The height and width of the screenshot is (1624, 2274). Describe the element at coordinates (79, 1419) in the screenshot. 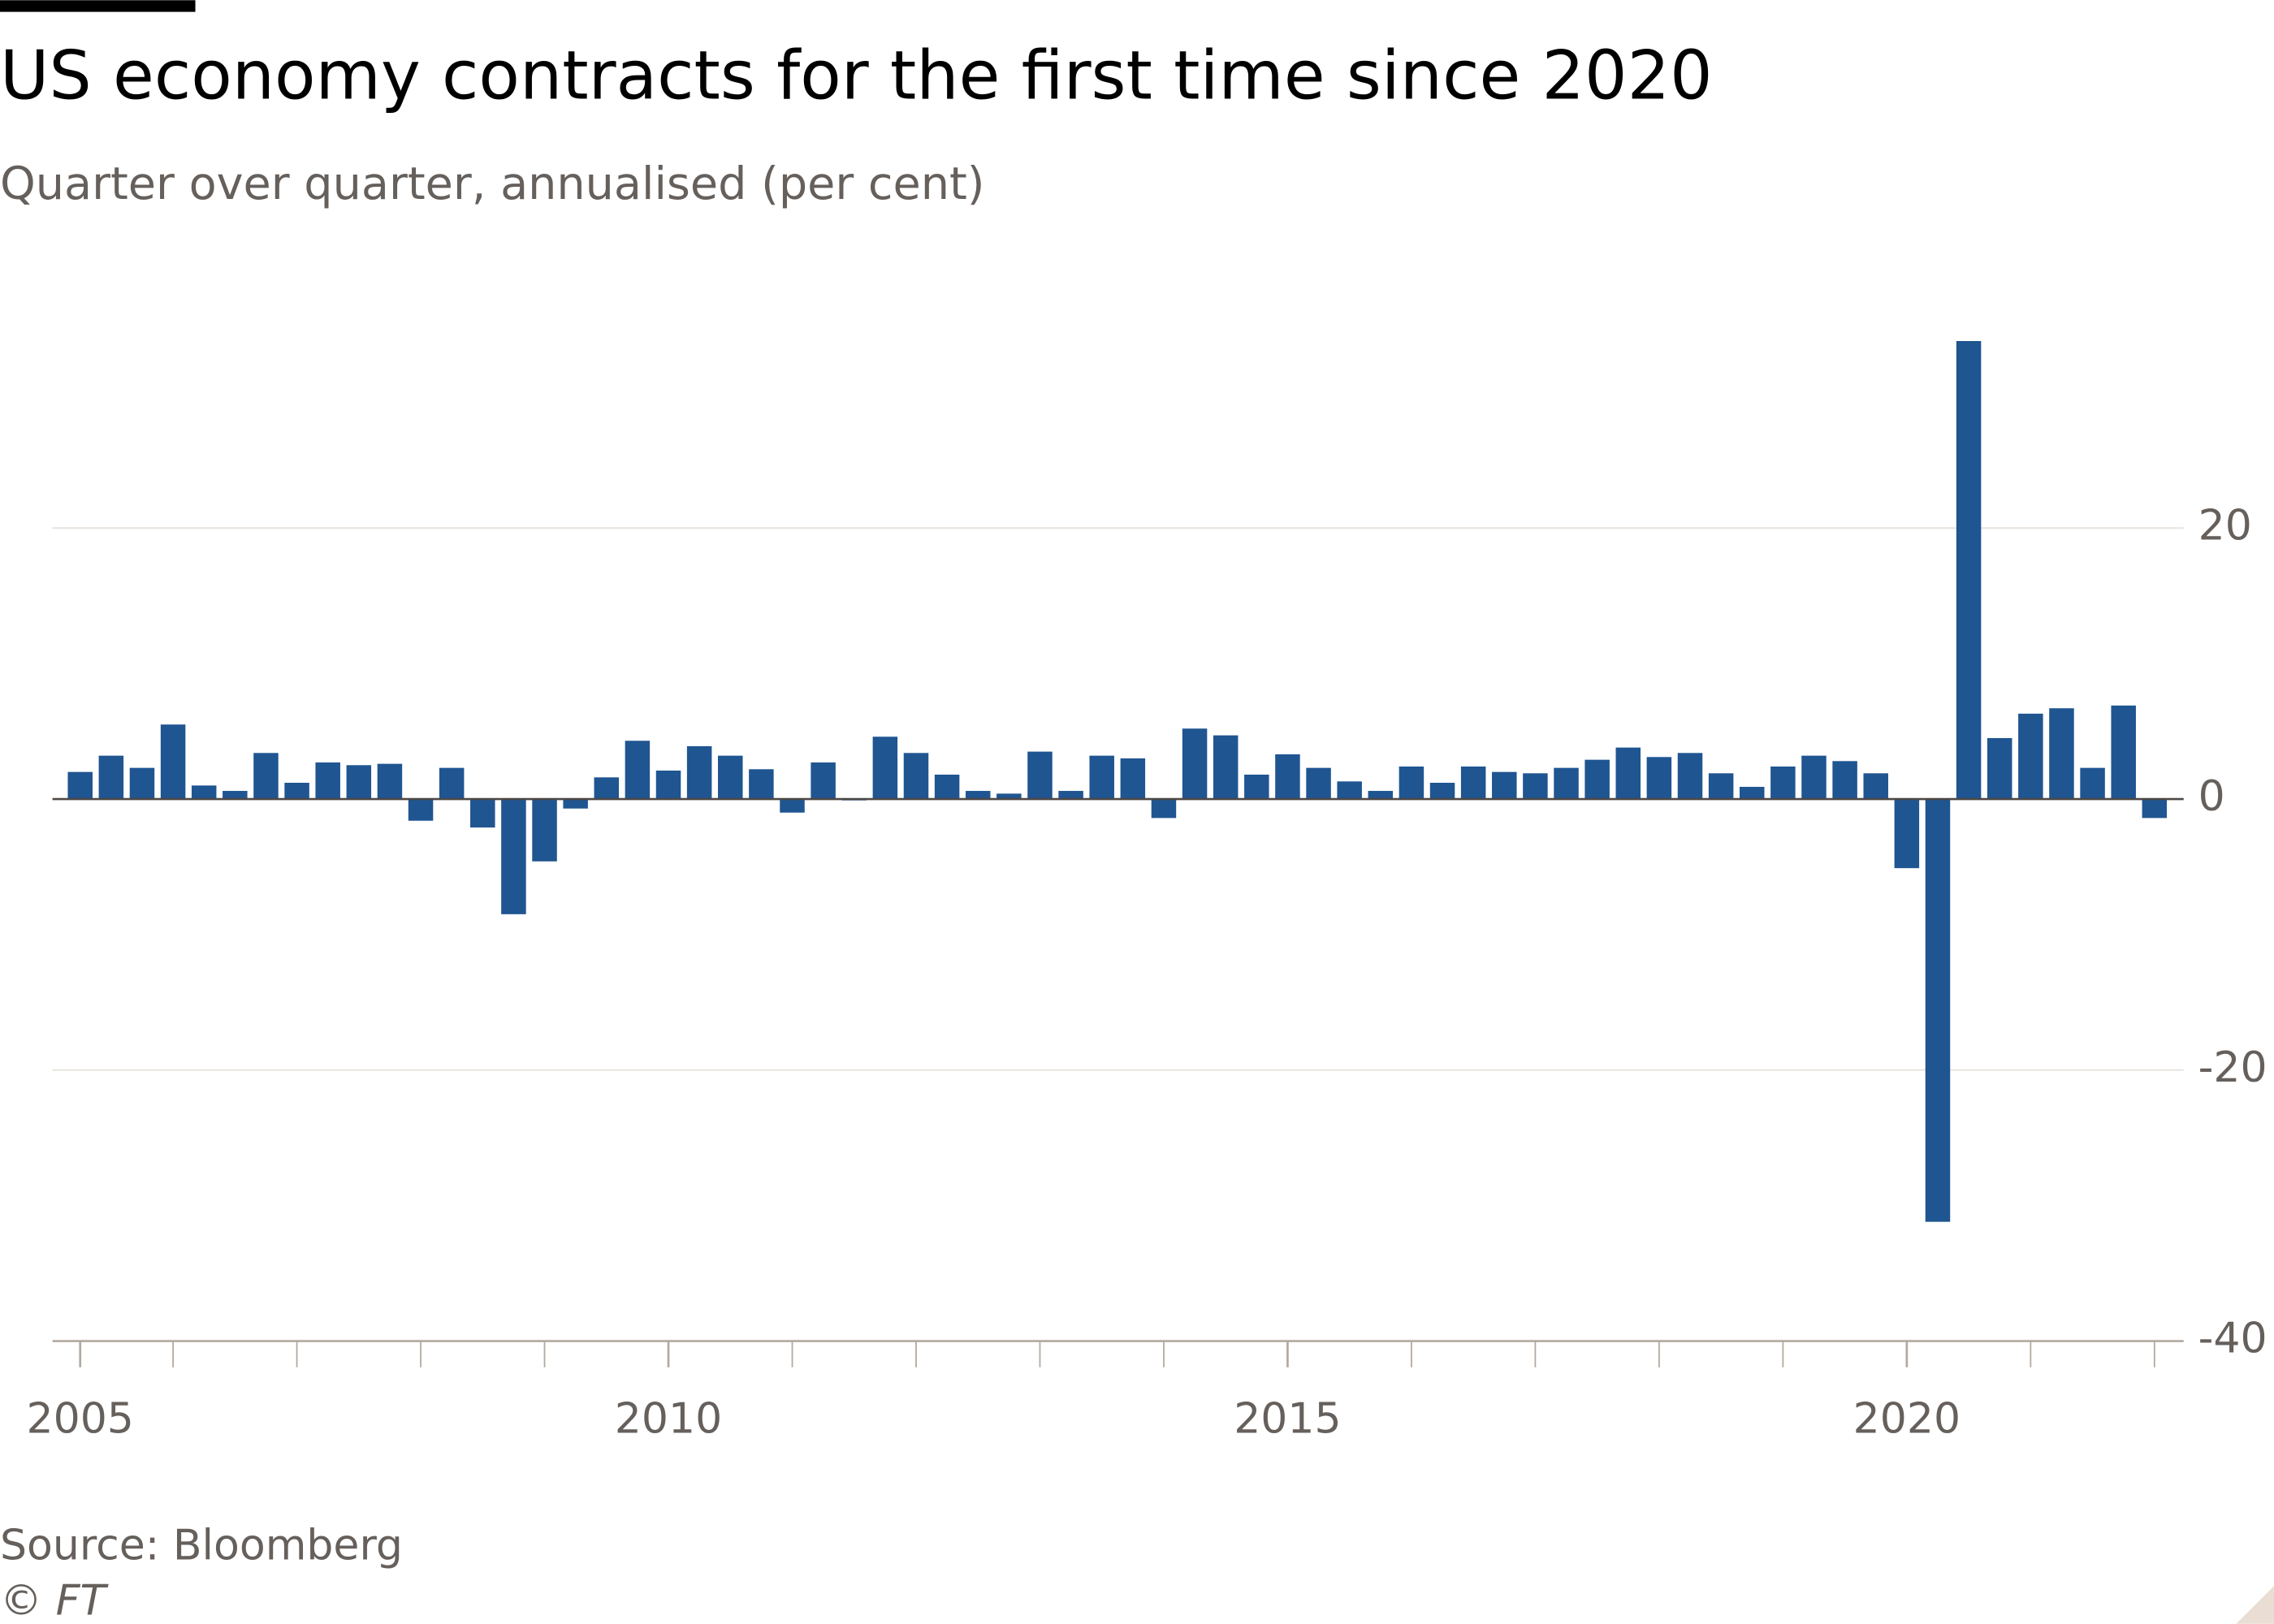

I see `x-tick-label: 2005` at that location.